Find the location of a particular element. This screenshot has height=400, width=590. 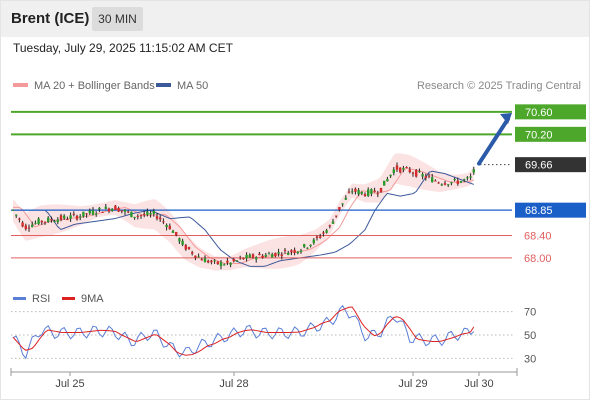

level-label: 70.20 is located at coordinates (539, 135).